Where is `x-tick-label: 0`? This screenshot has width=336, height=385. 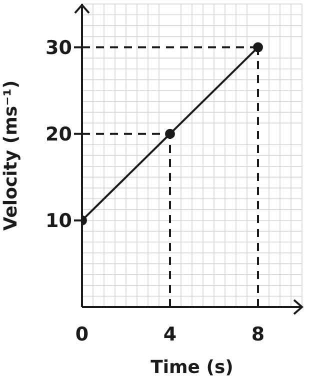
x-tick-label: 0 is located at coordinates (82, 334).